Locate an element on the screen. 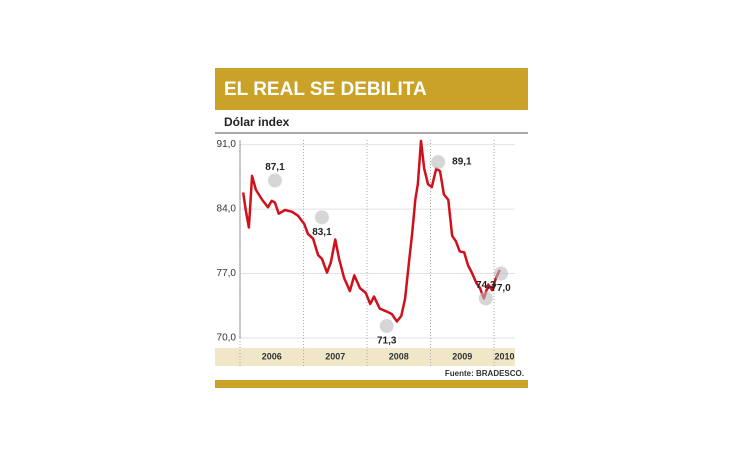  line is located at coordinates (371, 231).